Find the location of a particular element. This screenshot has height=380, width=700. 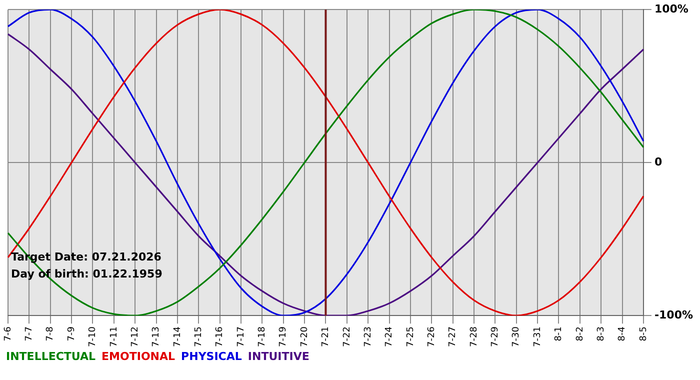

x-tick-label: 7-9 is located at coordinates (71, 334).